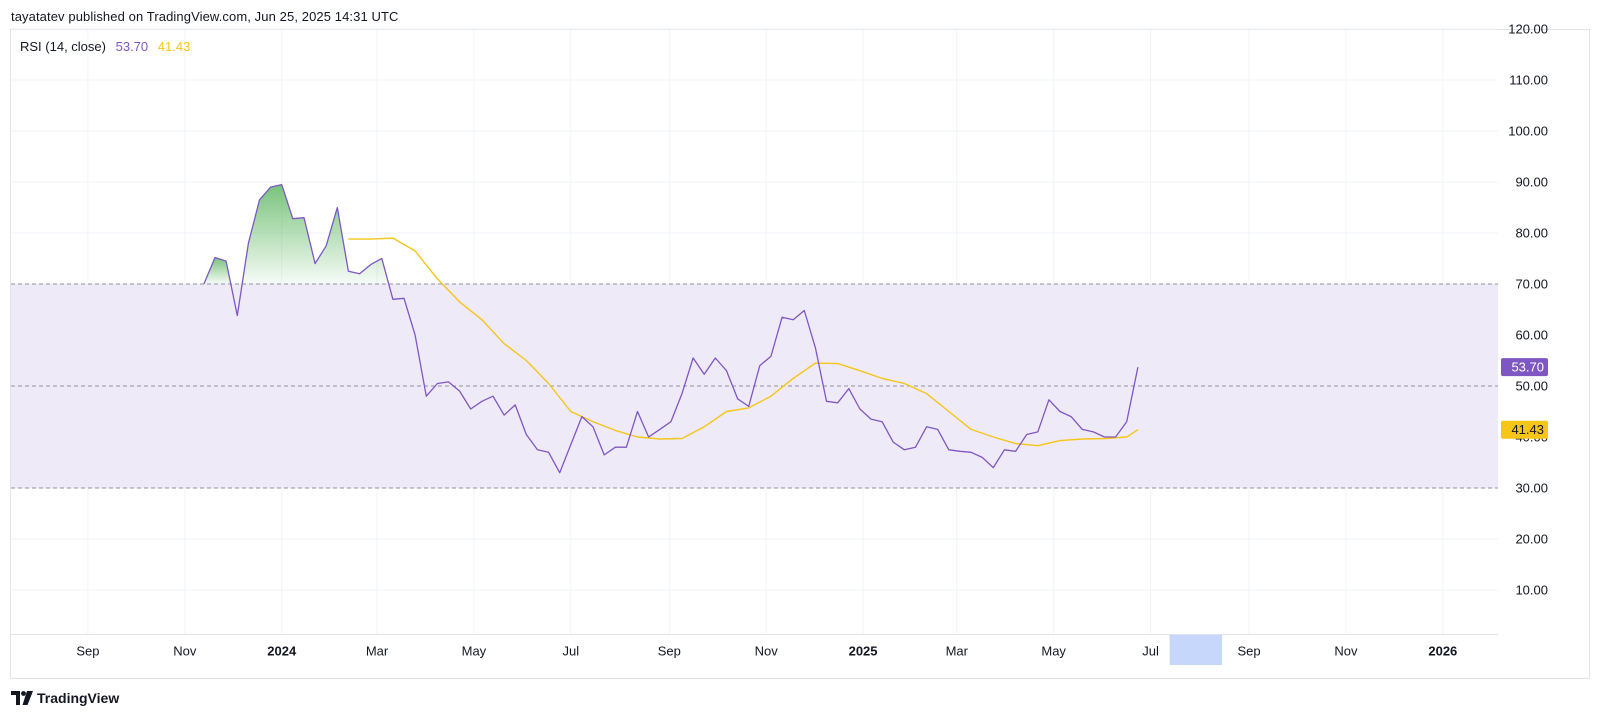 The height and width of the screenshot is (718, 1600). What do you see at coordinates (132, 46) in the screenshot?
I see `legend-rsi-value: 53.70` at bounding box center [132, 46].